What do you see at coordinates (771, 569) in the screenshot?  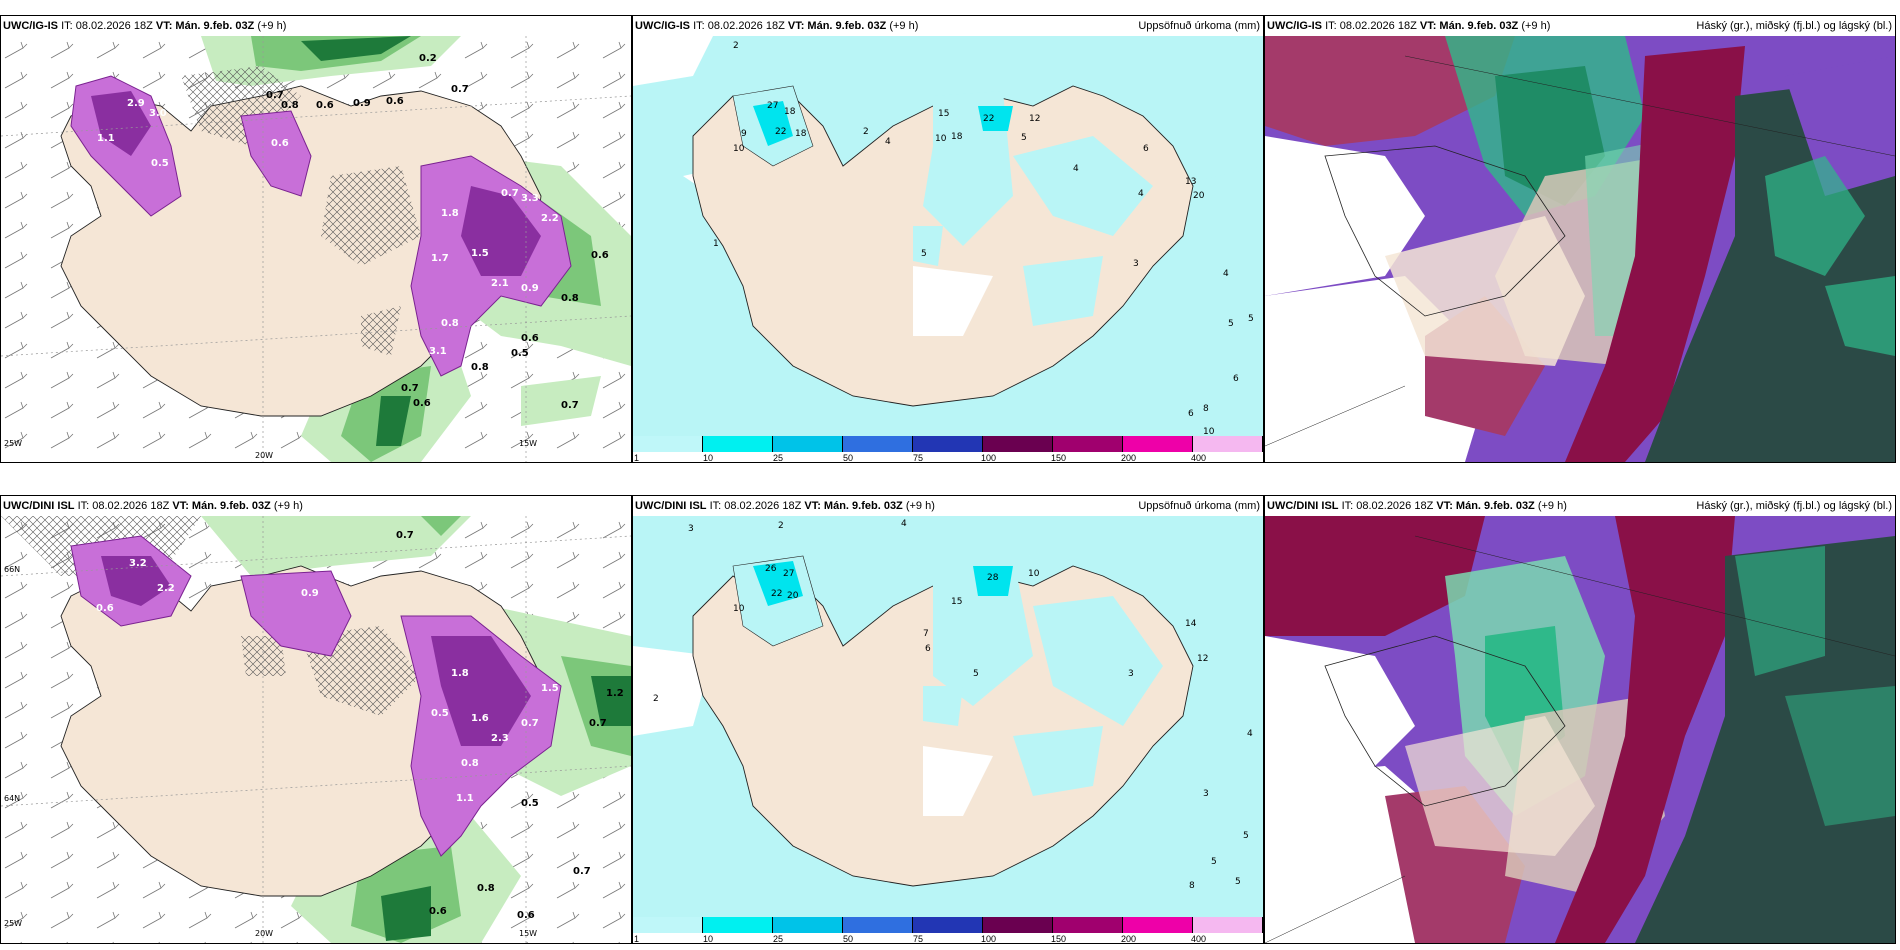 I see `precip-value: 26` at bounding box center [771, 569].